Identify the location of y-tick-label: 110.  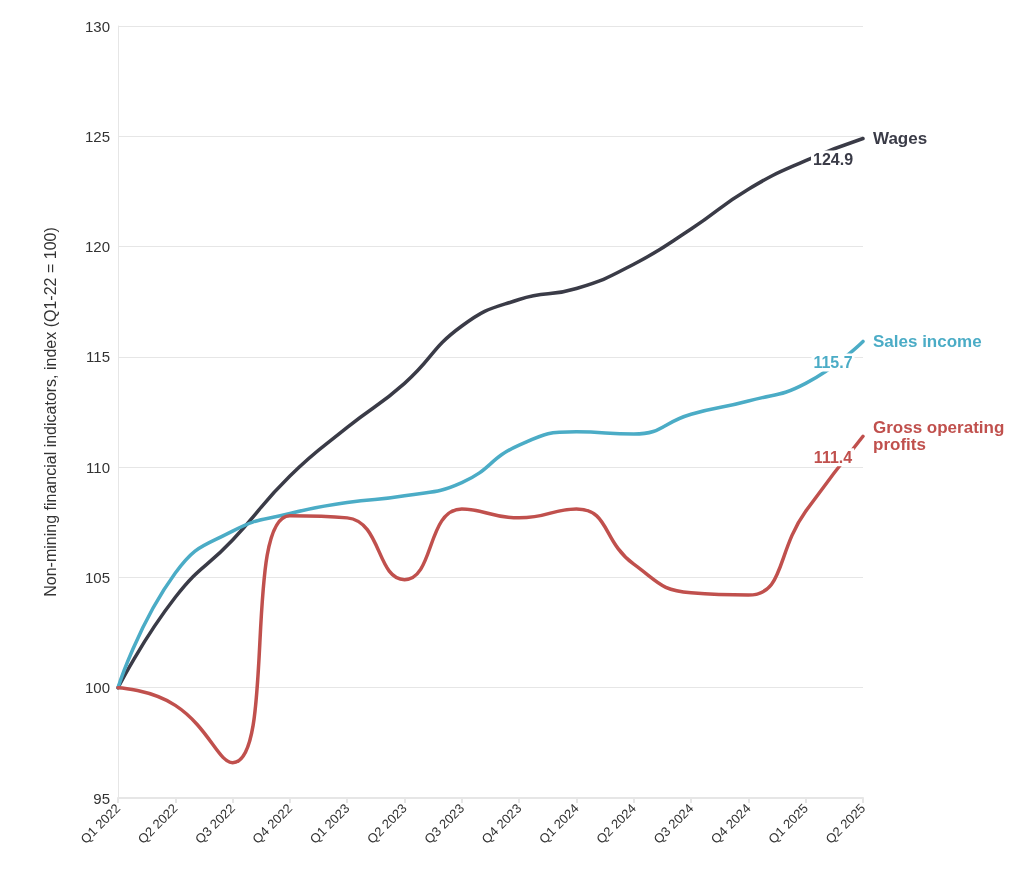
(98, 467).